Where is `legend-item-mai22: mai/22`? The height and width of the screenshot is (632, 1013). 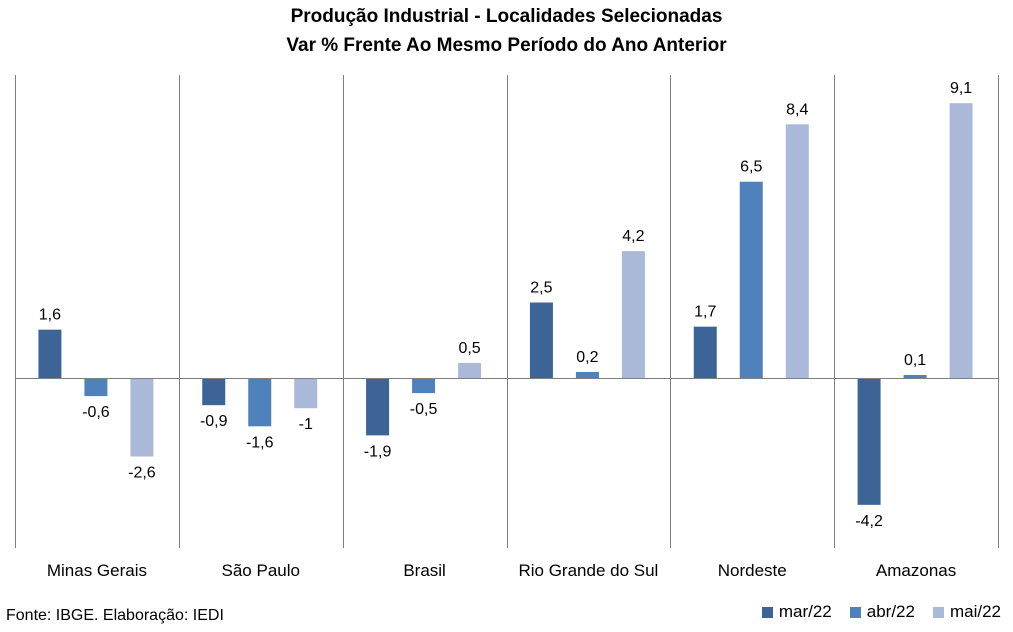 legend-item-mai22: mai/22 is located at coordinates (966, 612).